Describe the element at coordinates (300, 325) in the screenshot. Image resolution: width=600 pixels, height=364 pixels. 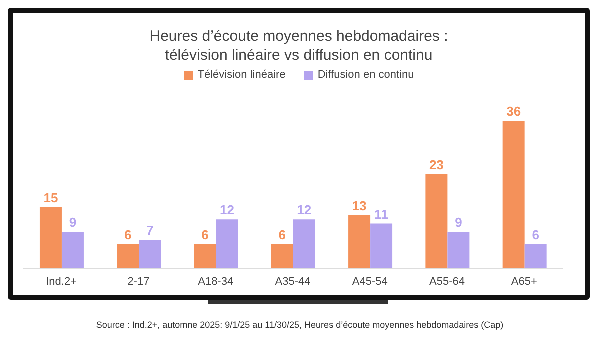
I see `source-note: Source : Ind.2+, automne 2025: 9/1/25 au 11/30/25, Heures d’écoute moyennes hebdomadaires (Cap)` at that location.